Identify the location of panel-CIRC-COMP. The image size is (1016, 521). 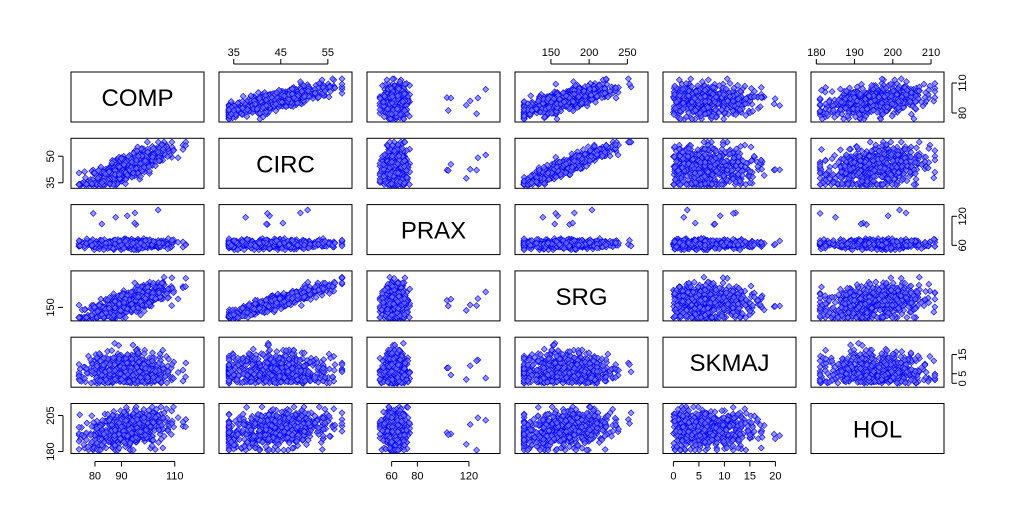
(137, 163).